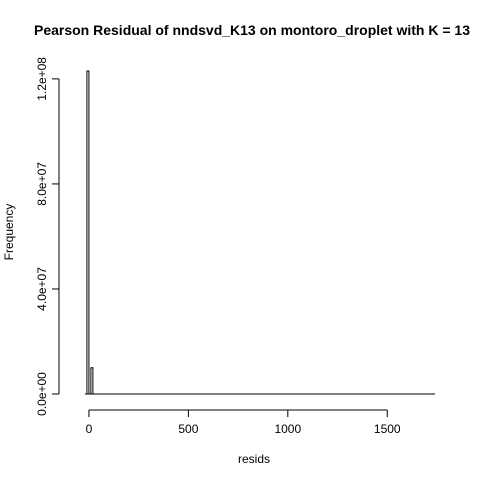 The width and height of the screenshot is (480, 480). I want to click on y-axis: 0.0e+00 4.0e+07 8.0e+07 1.2e+08, so click(47, 236).